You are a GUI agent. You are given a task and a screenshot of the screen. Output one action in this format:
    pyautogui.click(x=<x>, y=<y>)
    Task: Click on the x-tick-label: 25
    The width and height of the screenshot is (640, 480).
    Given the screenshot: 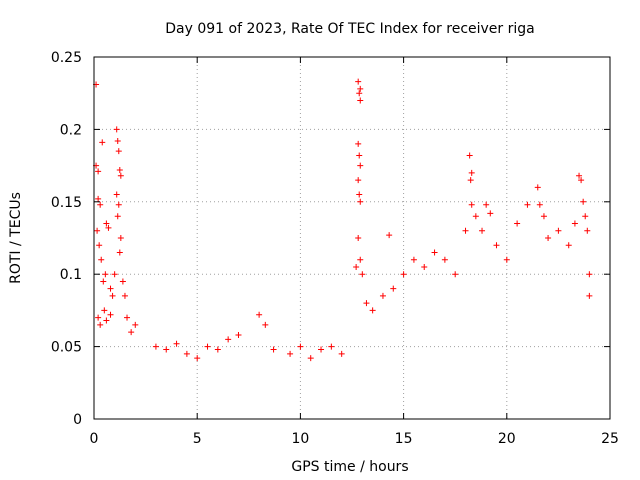 What is the action you would take?
    pyautogui.click(x=610, y=439)
    